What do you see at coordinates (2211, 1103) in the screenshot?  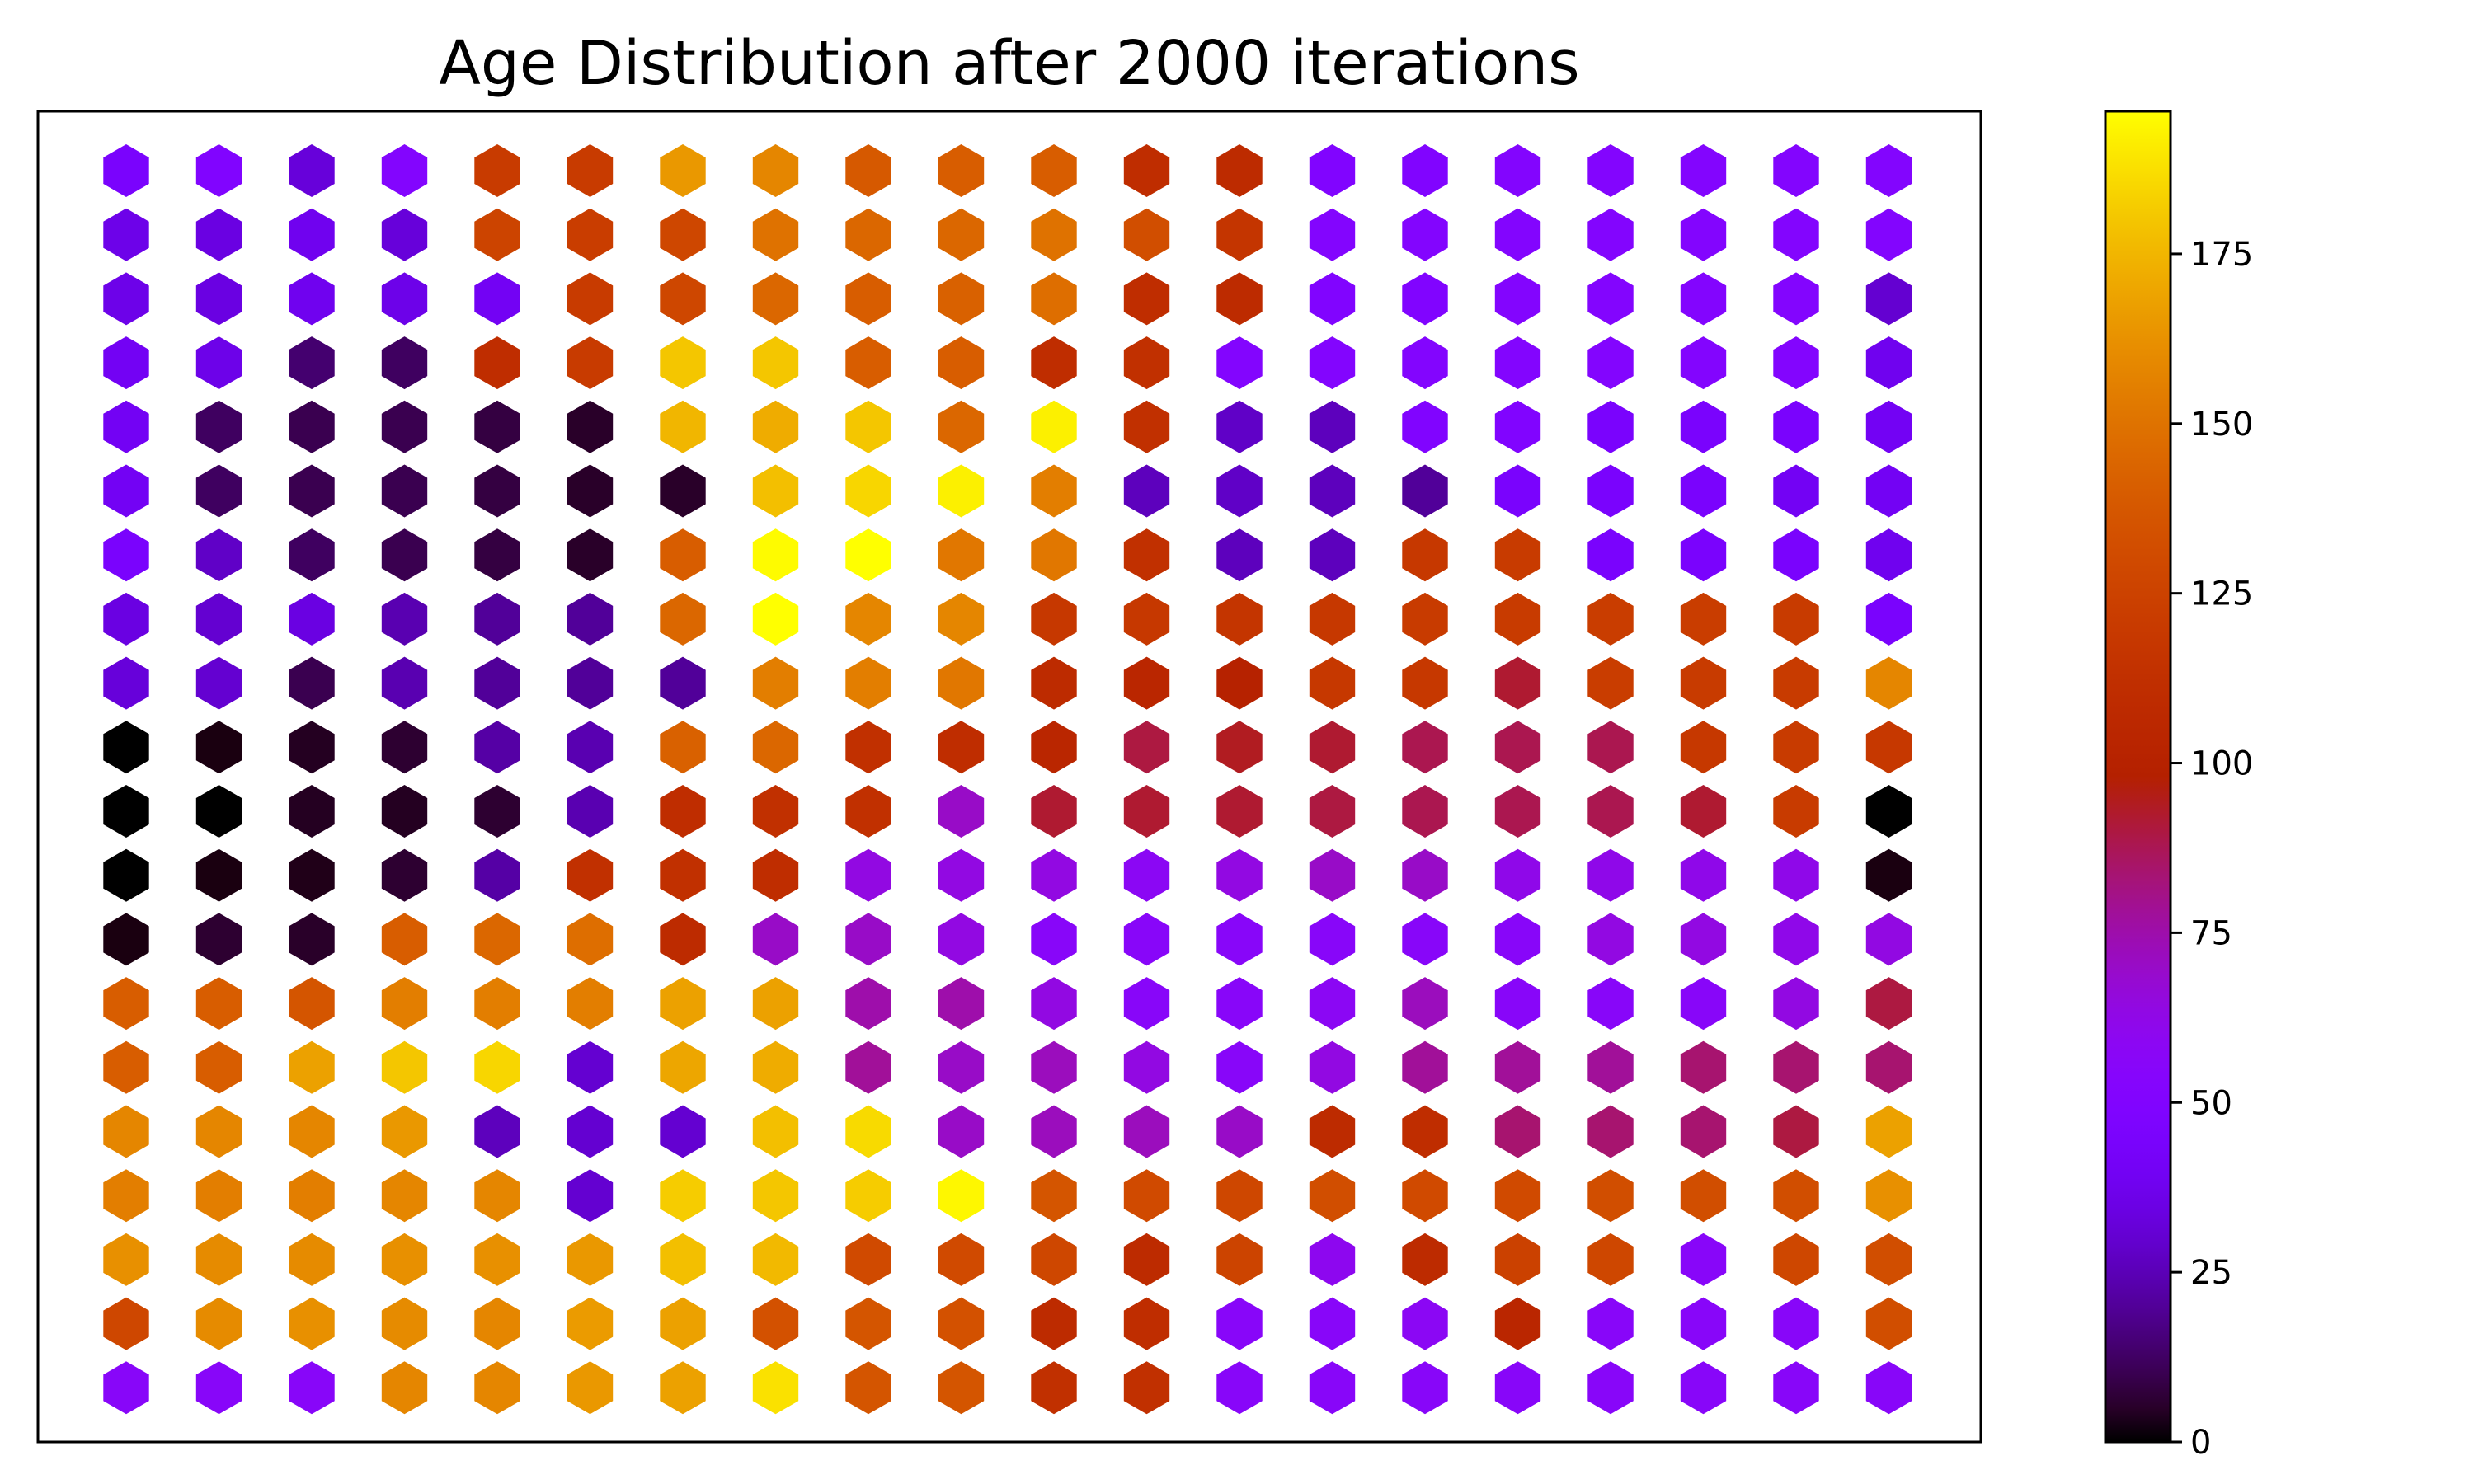 I see `colorbar-tick-label: 50` at bounding box center [2211, 1103].